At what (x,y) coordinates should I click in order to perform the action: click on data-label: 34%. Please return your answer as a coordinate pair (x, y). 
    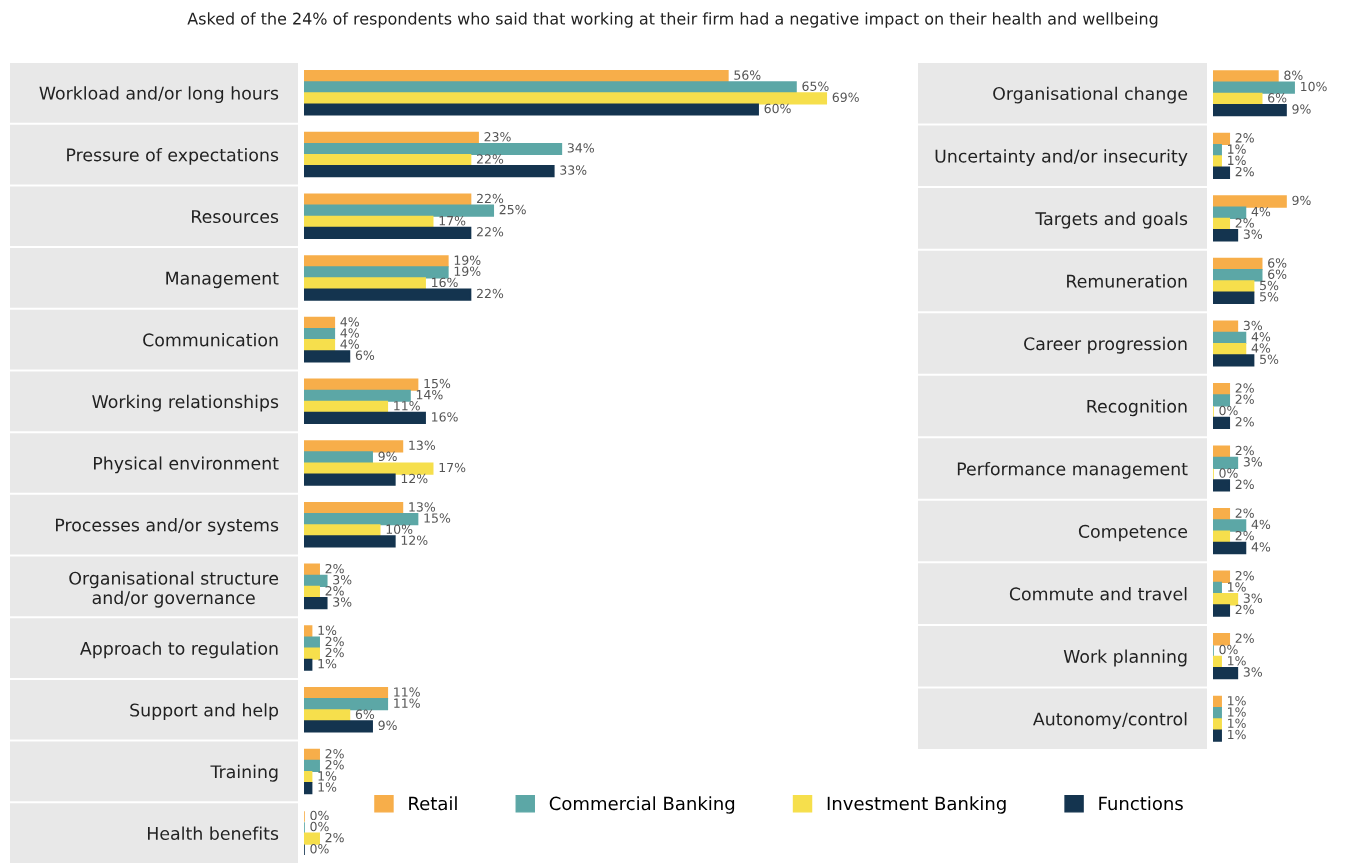
    Looking at the image, I should click on (580, 148).